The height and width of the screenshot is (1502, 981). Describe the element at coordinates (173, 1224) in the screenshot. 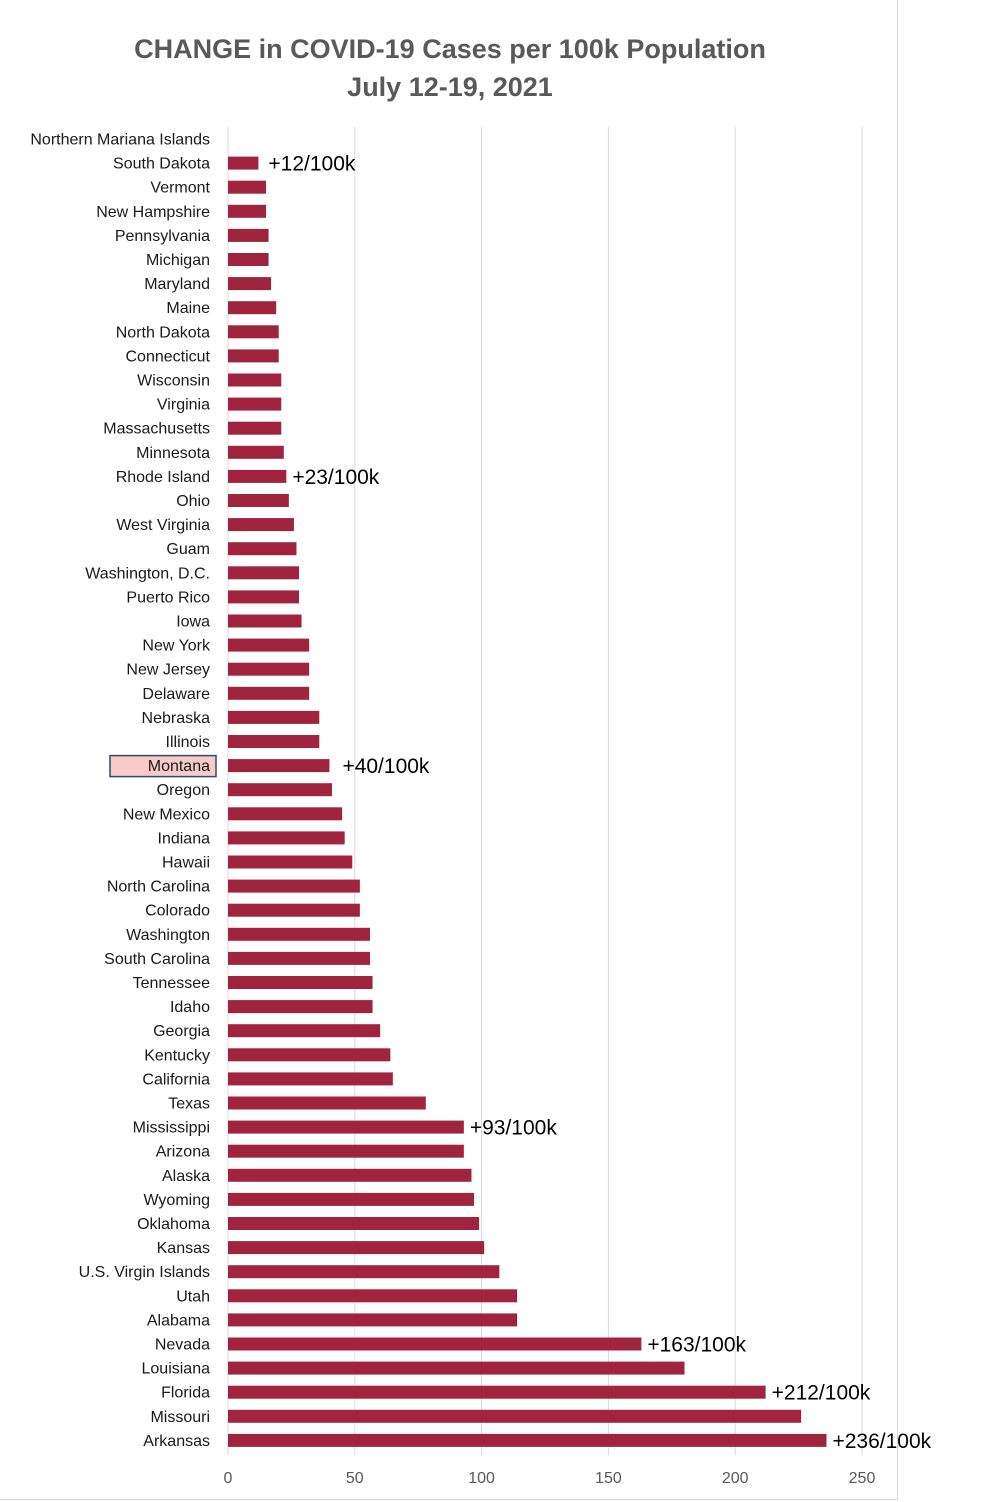

I see `category-label-oklahoma: Oklahoma` at that location.